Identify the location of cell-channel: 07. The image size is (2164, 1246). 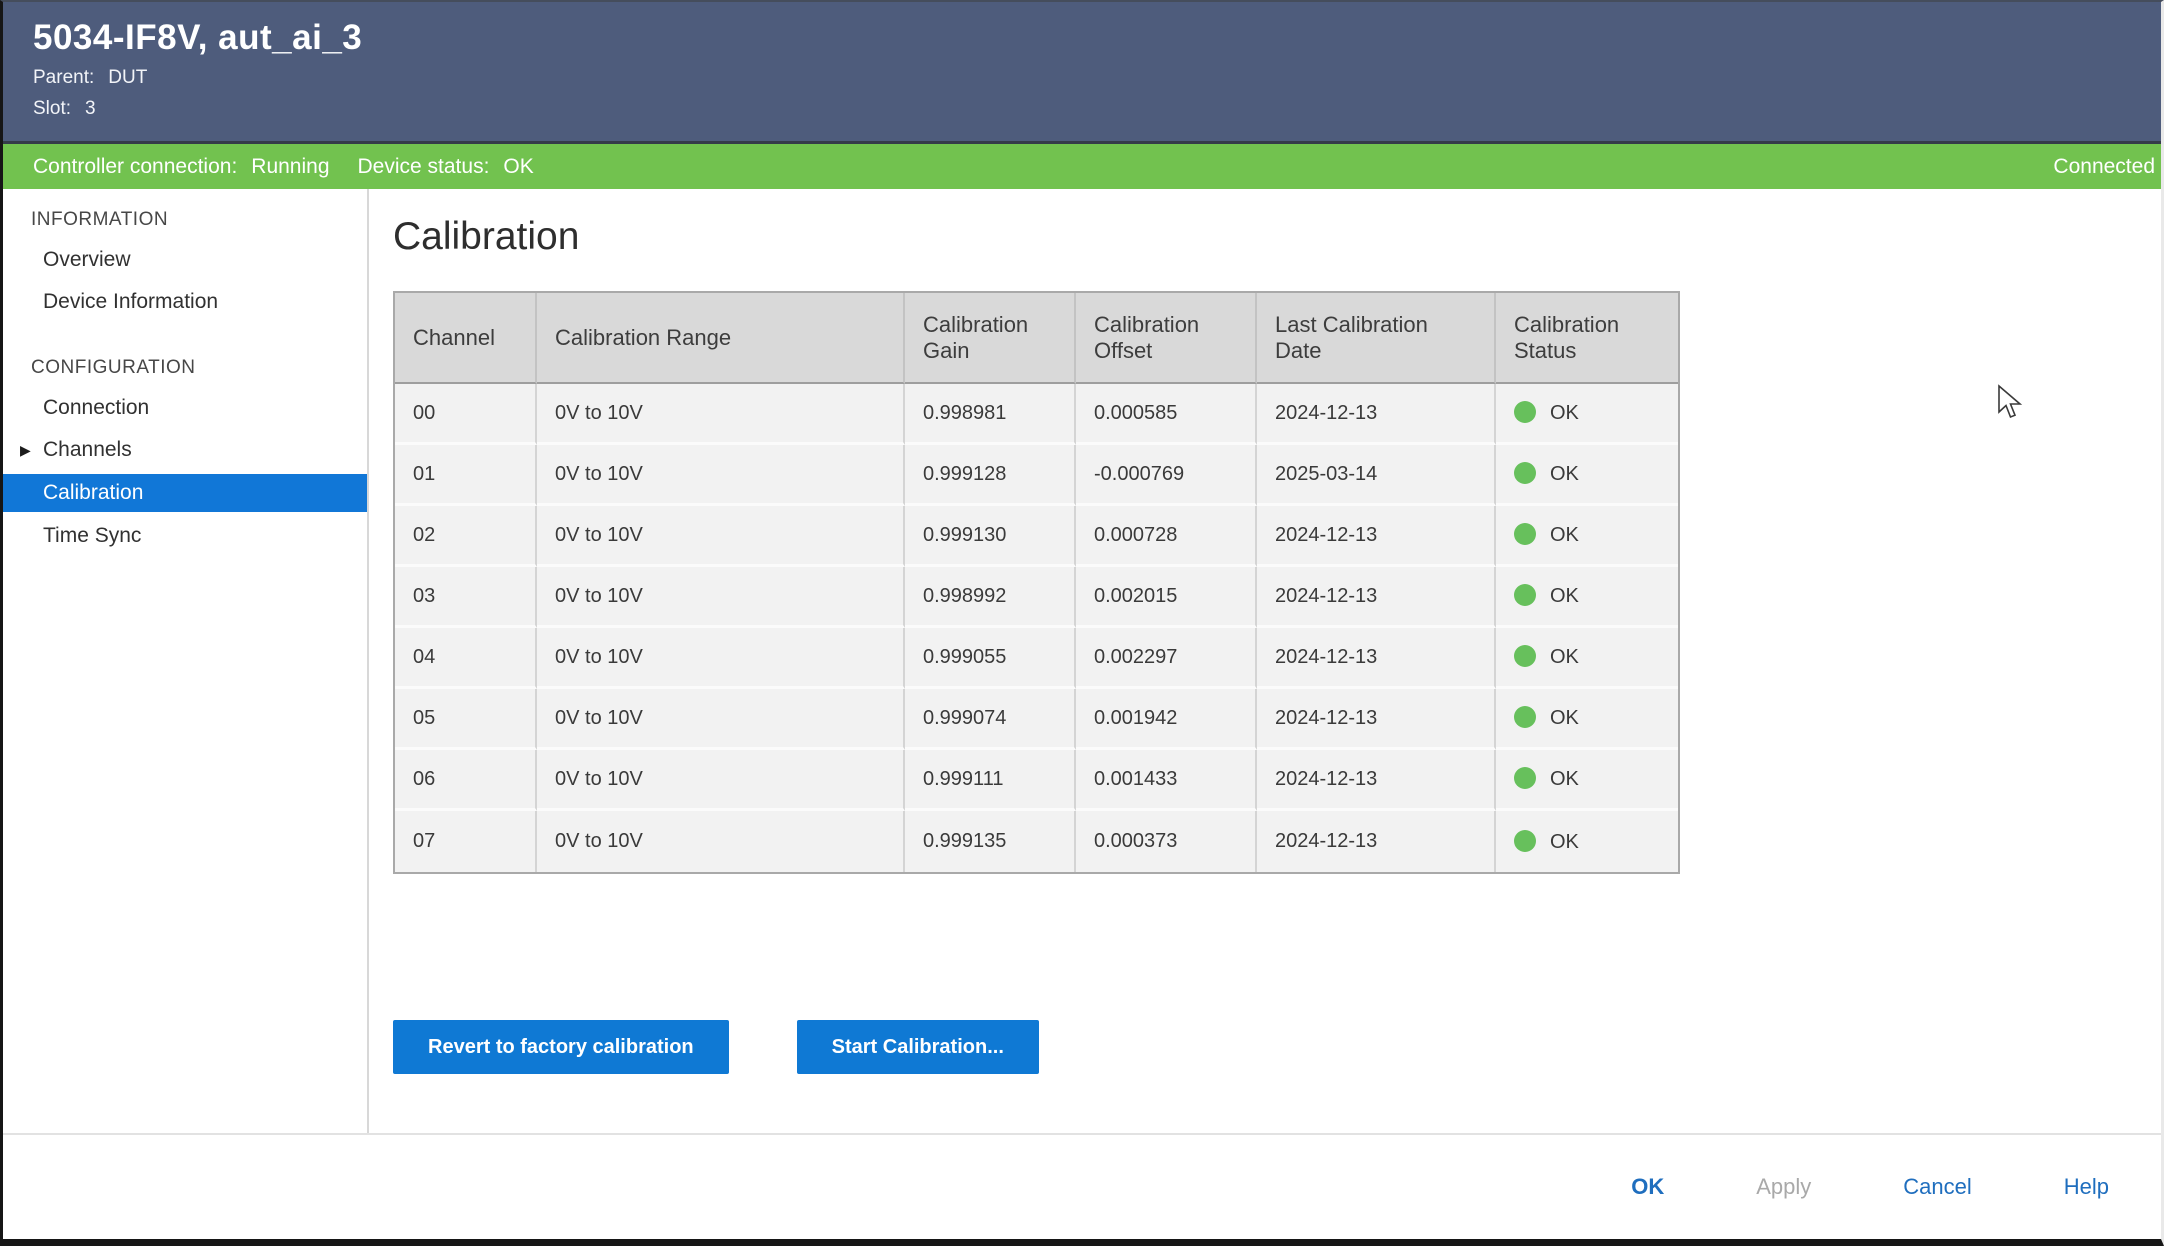
(466, 841).